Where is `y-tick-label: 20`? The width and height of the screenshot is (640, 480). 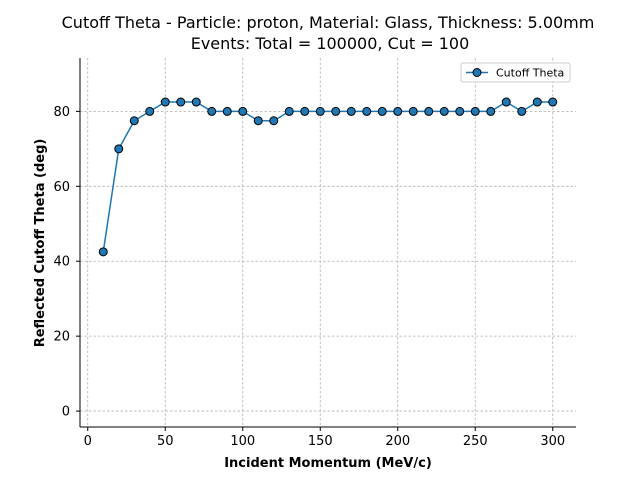
y-tick-label: 20 is located at coordinates (61, 337).